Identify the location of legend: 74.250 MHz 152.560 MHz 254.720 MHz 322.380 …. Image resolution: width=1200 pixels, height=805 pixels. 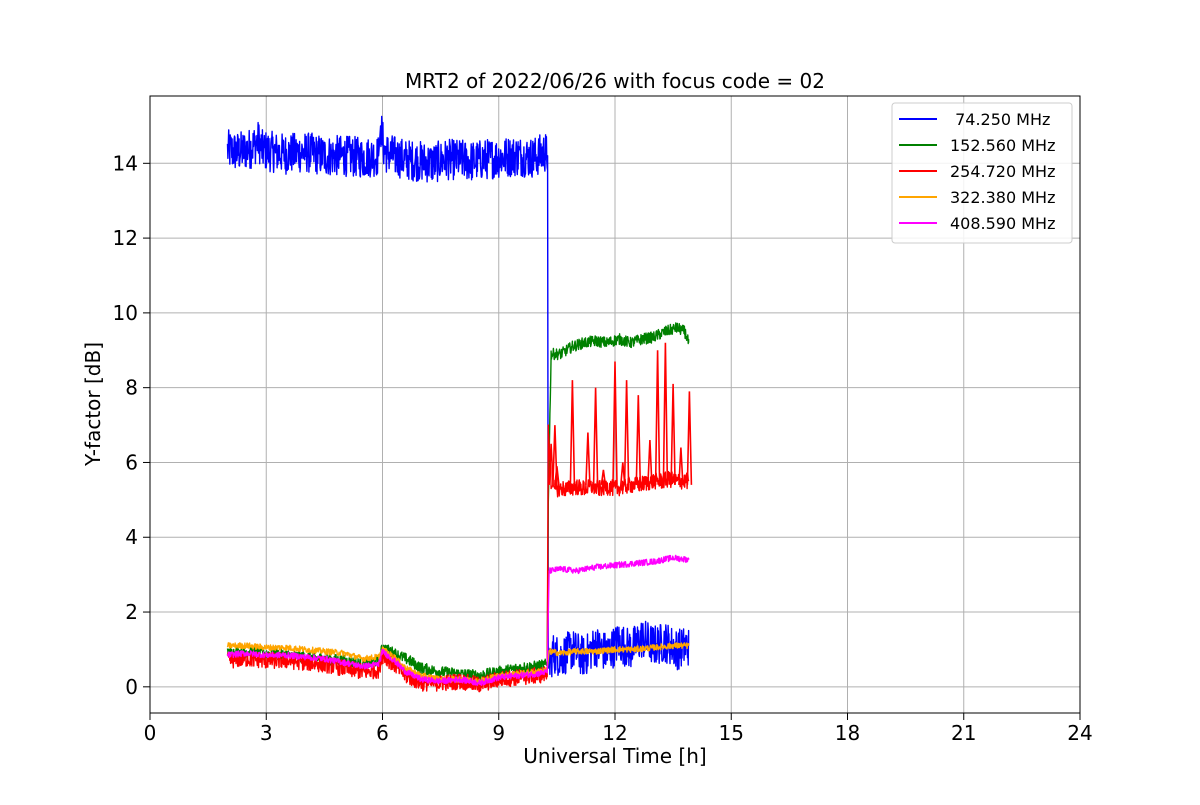
(982, 173).